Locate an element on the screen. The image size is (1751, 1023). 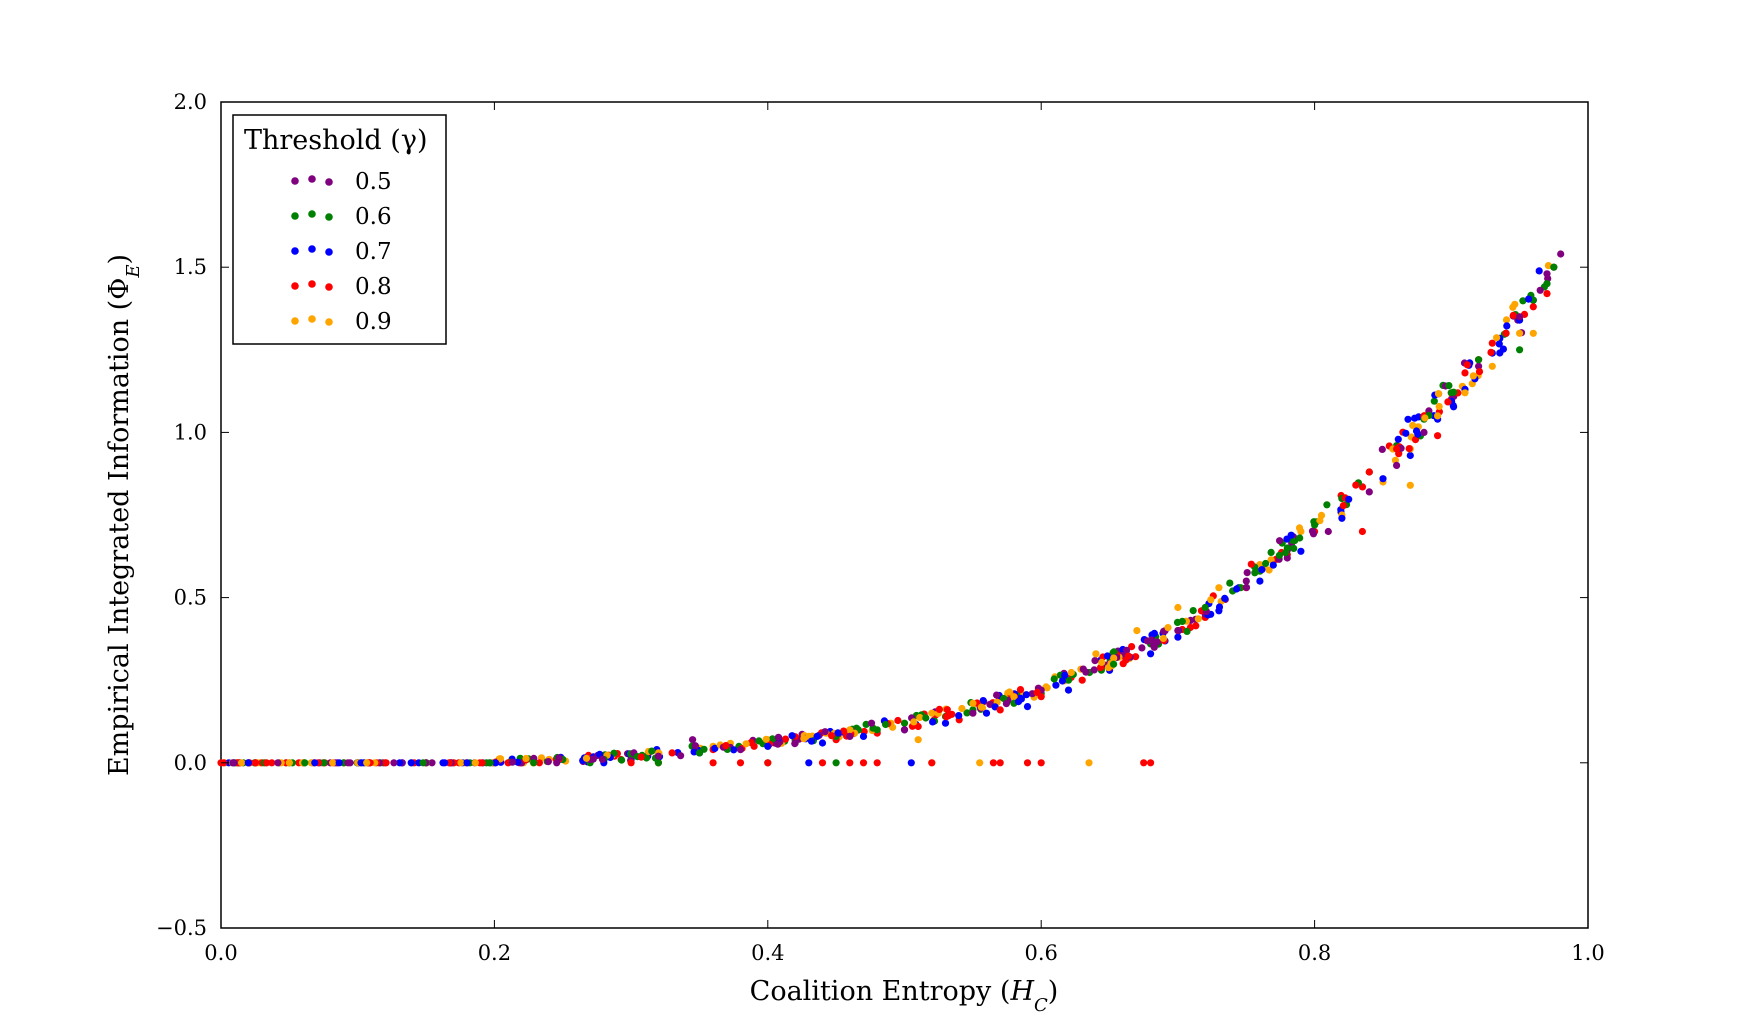
x-tick-label: 0.4 is located at coordinates (767, 953).